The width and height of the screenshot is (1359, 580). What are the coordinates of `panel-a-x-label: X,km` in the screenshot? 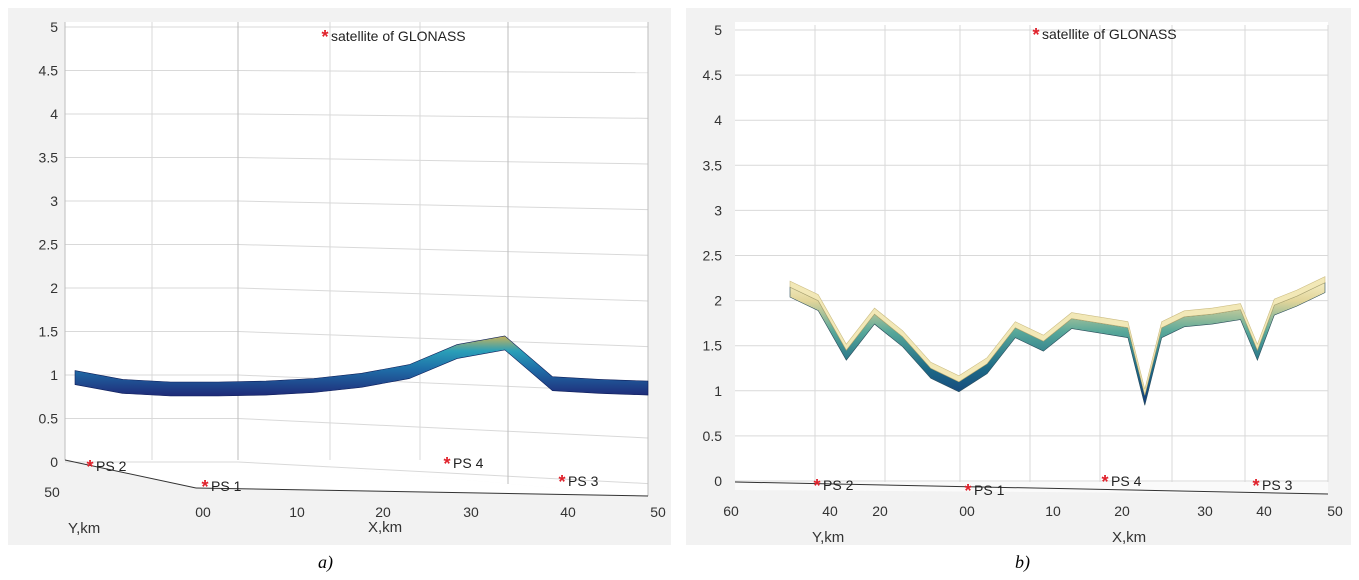 It's located at (385, 527).